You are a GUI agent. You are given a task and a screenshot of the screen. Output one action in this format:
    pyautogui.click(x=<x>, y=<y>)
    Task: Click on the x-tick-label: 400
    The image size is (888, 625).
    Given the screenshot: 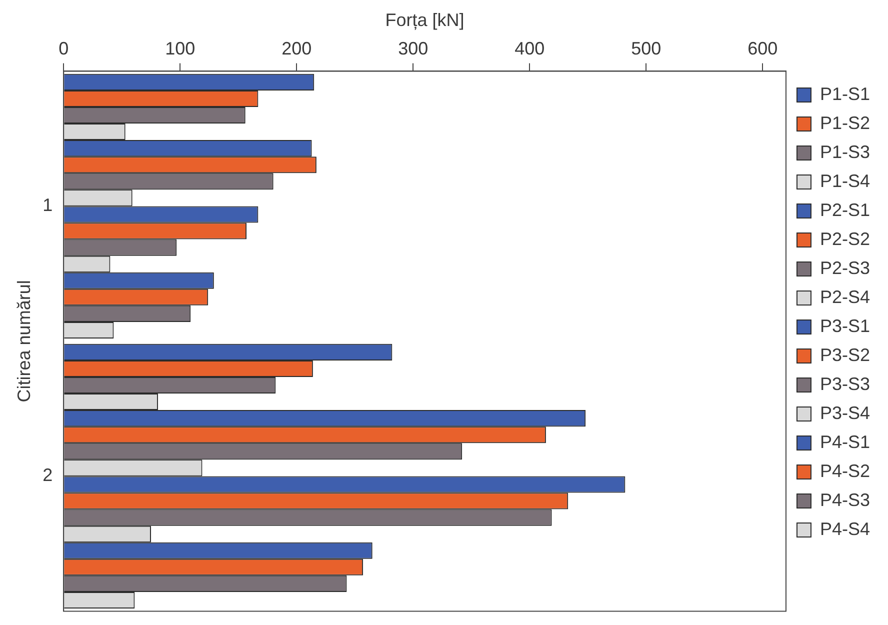 What is the action you would take?
    pyautogui.click(x=529, y=48)
    